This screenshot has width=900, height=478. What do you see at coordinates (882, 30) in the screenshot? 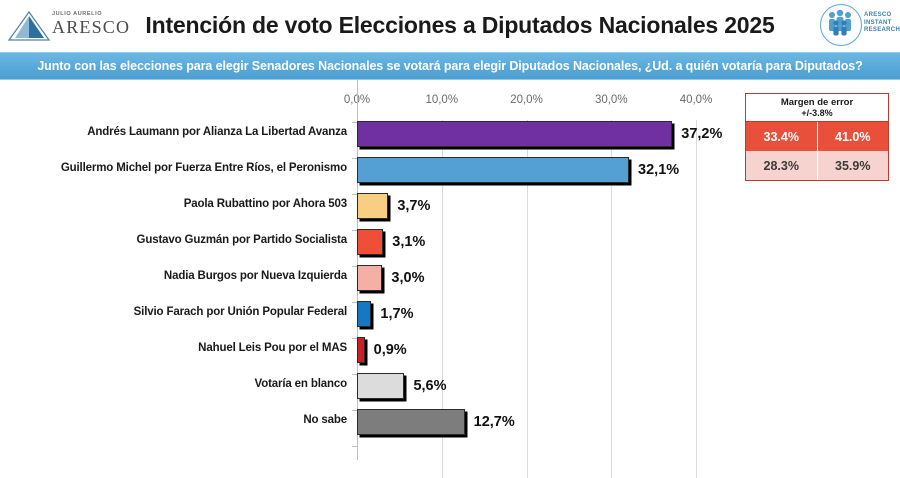
I see `logo-right-line3: RESEARCH` at bounding box center [882, 30].